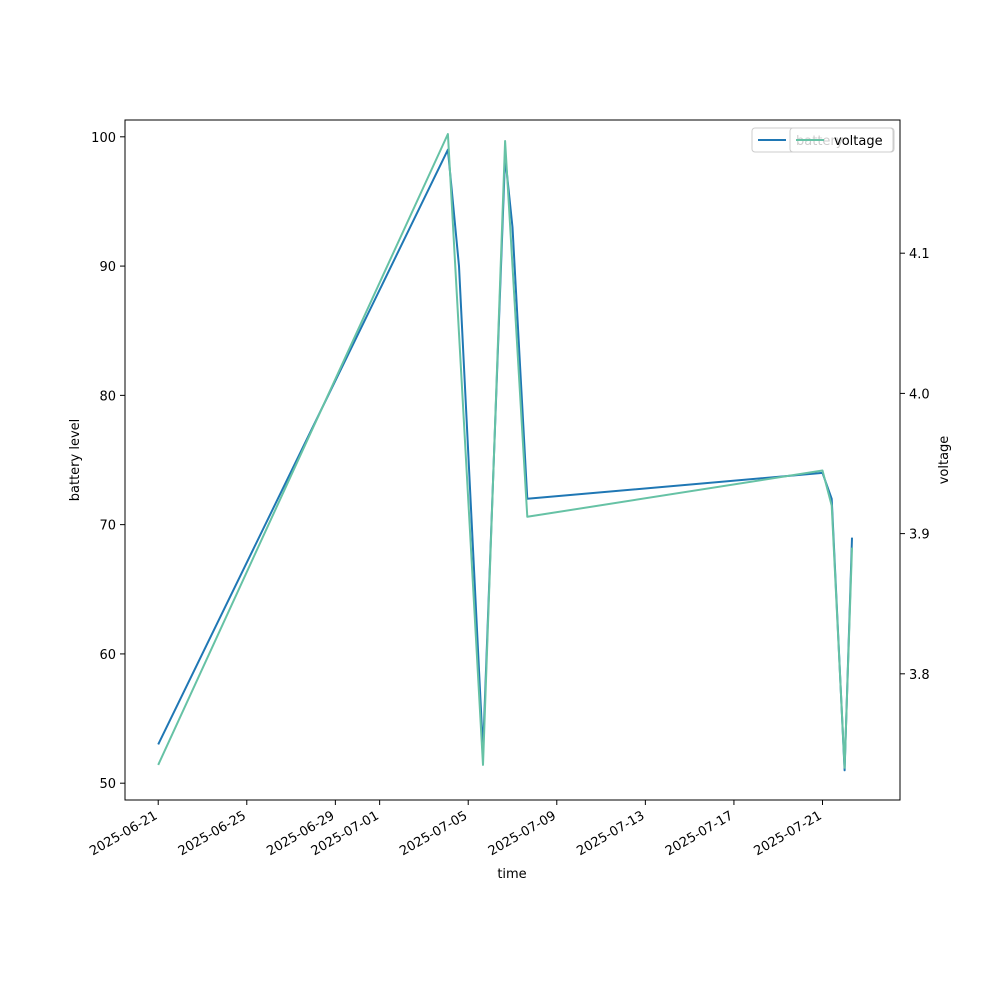  I want to click on y-tick-label: 60, so click(107, 655).